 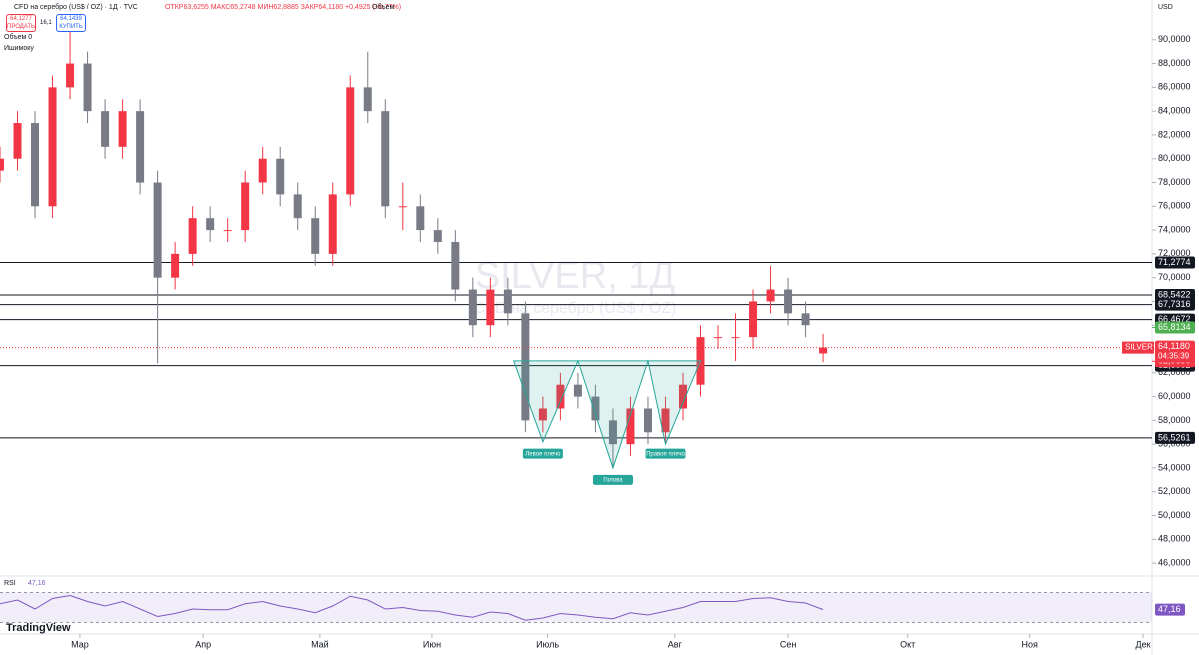 I want to click on volume-indicator: Объем 0, so click(x=18, y=37).